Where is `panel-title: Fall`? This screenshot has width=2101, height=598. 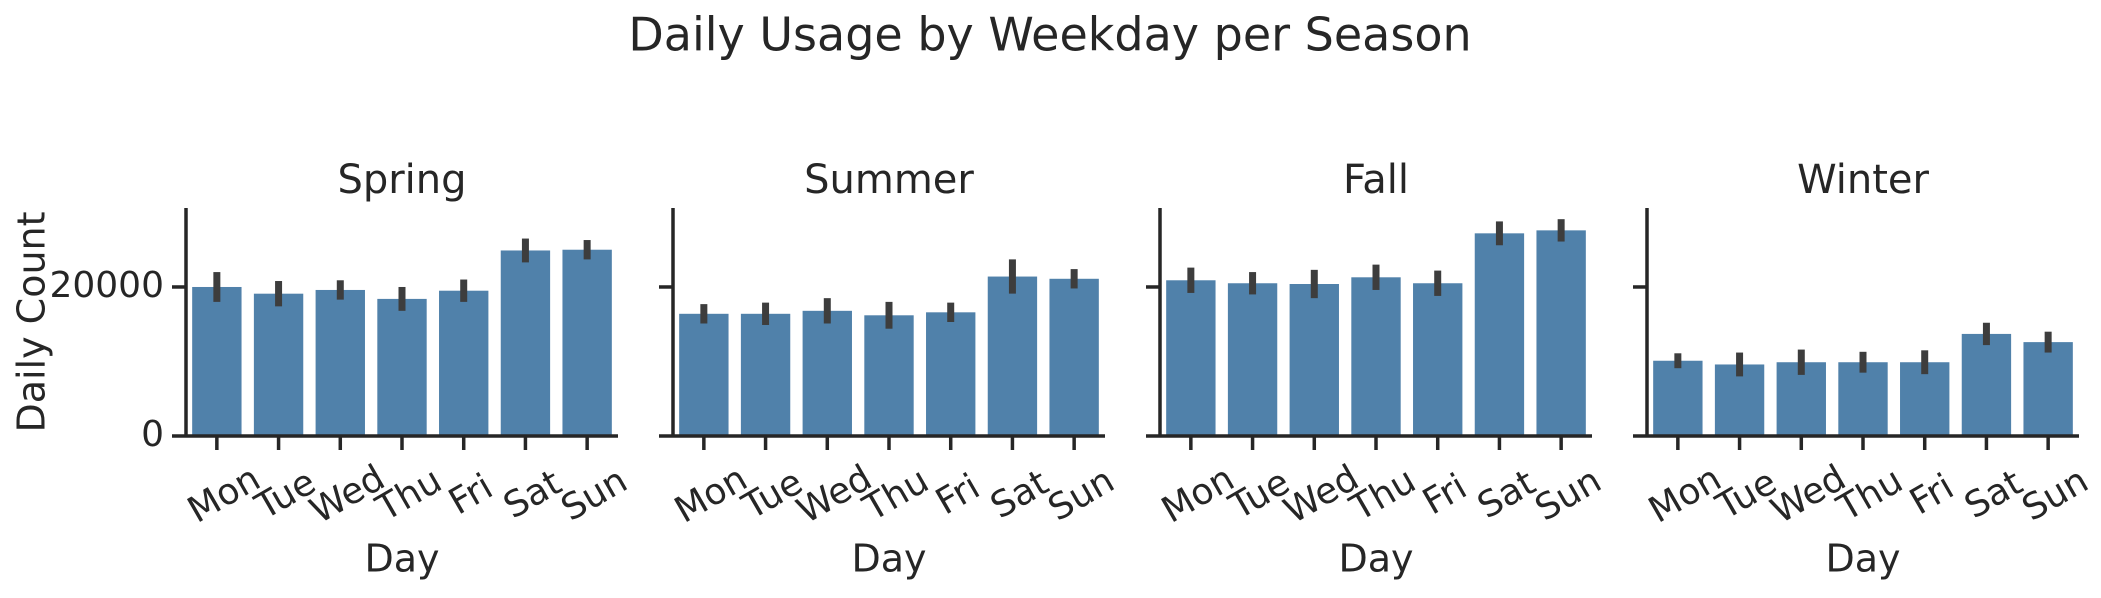 panel-title: Fall is located at coordinates (1376, 180).